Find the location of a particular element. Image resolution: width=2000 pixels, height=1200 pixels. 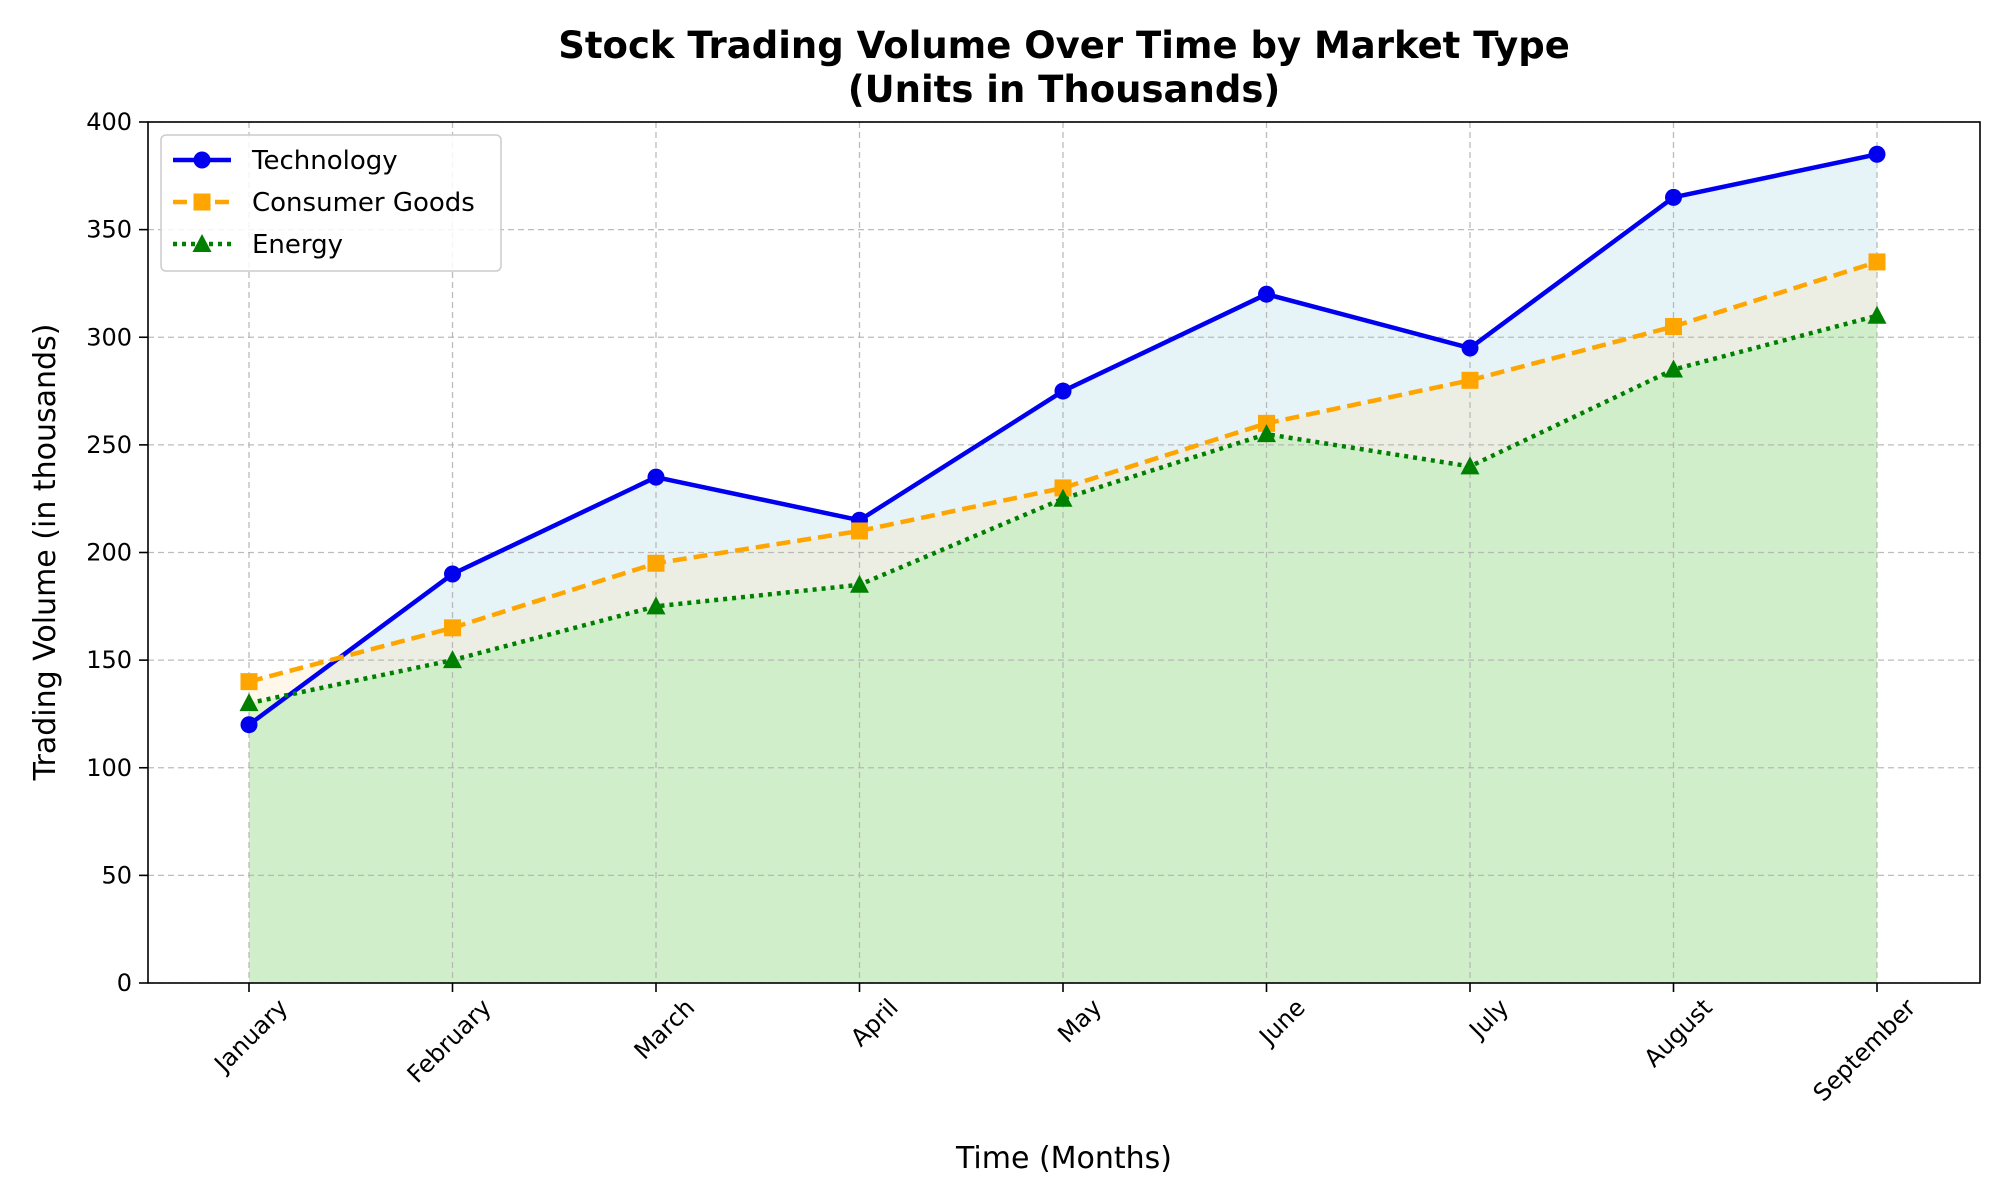

y-tick-label: 350 is located at coordinates (109, 230).